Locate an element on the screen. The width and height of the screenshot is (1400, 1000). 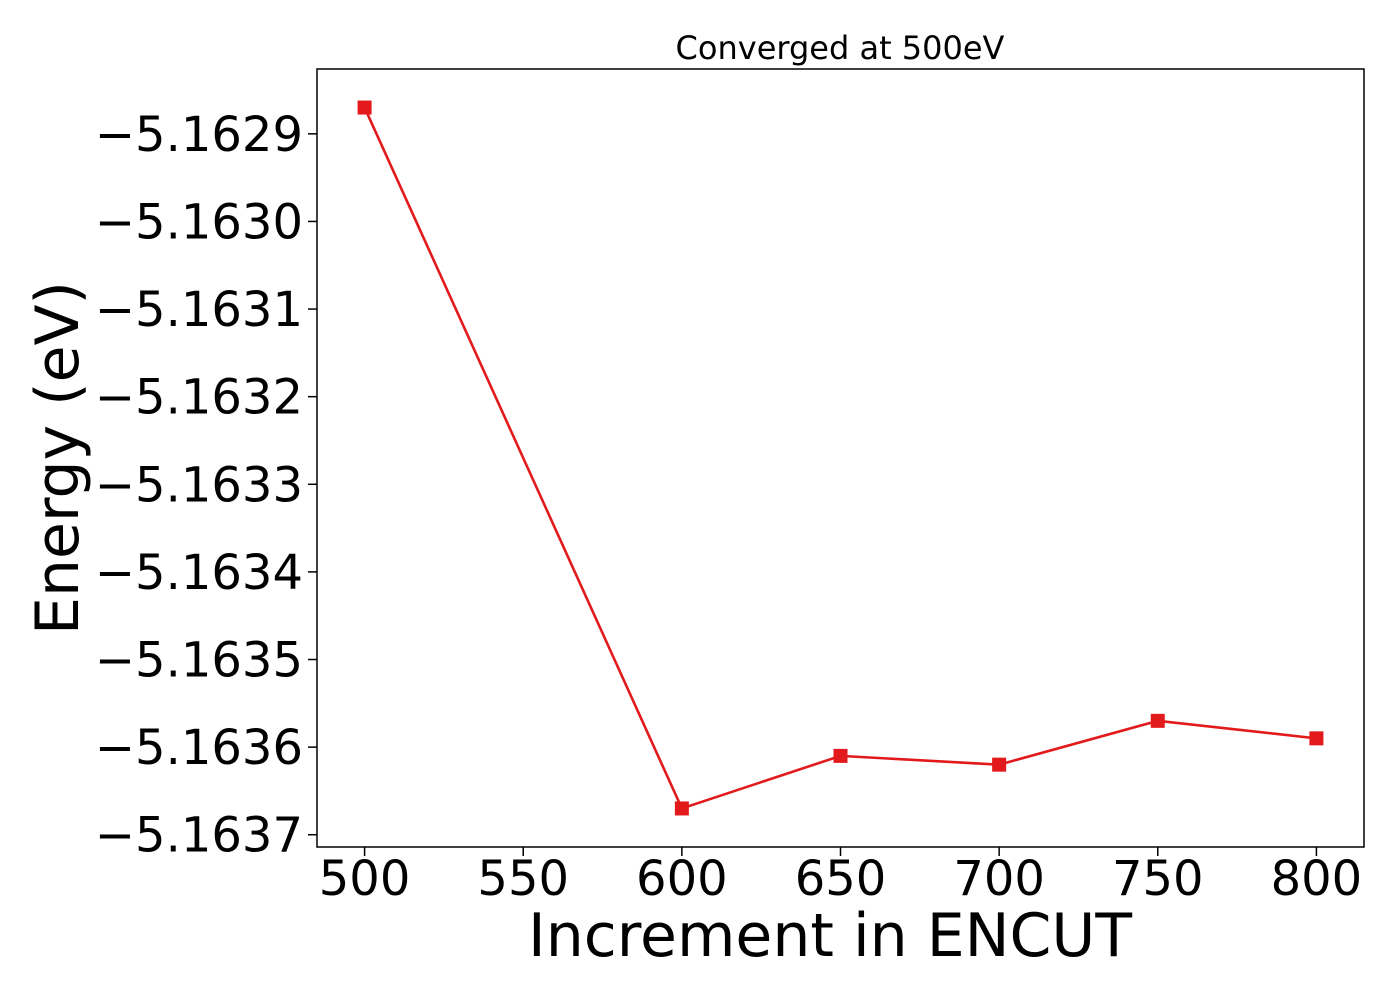
x-tick-label: 700 is located at coordinates (999, 879).